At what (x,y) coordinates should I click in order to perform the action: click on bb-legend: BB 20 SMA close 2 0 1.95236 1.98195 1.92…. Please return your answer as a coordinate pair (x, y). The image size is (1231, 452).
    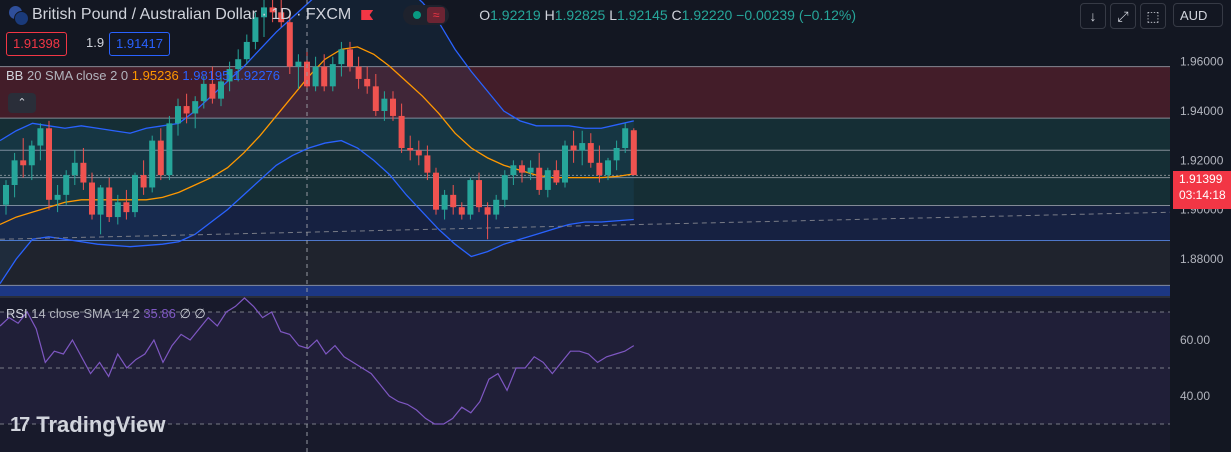
    Looking at the image, I should click on (143, 76).